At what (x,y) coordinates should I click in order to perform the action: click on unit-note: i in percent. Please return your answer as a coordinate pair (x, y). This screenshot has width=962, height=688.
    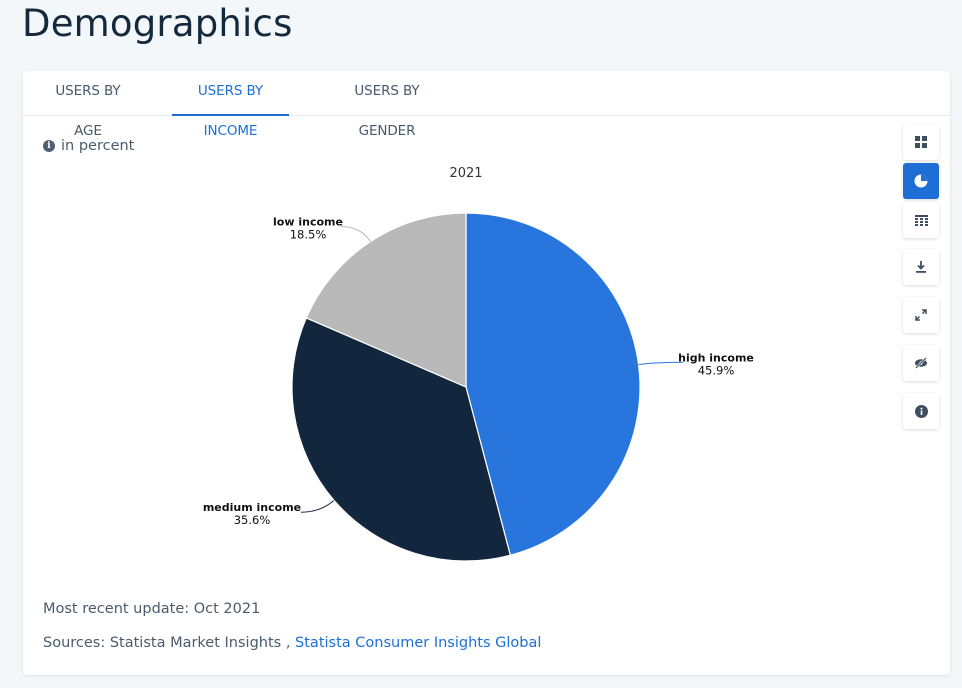
    Looking at the image, I should click on (88, 146).